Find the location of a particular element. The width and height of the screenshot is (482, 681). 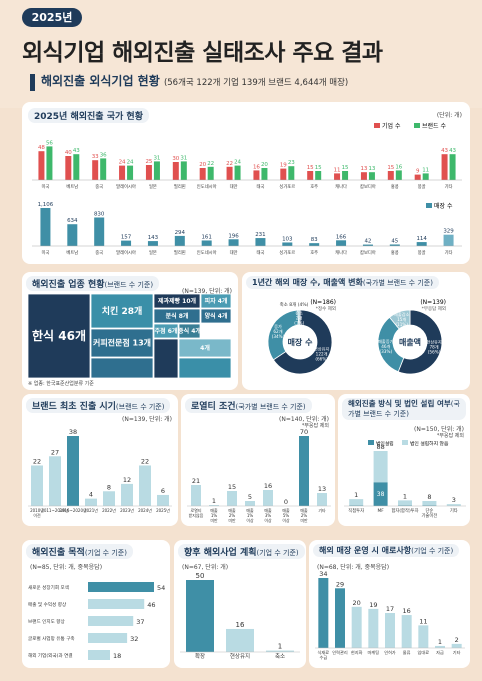

method-title-sub: (국가별 브랜드 수 기준) is located at coordinates (404, 409).